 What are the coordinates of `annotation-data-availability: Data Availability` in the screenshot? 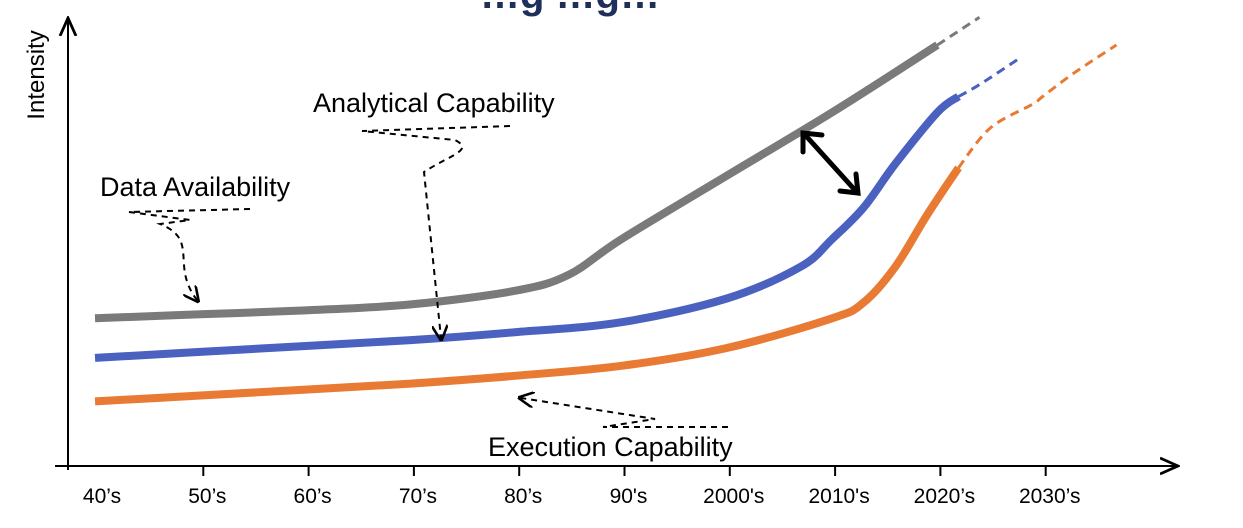 It's located at (195, 187).